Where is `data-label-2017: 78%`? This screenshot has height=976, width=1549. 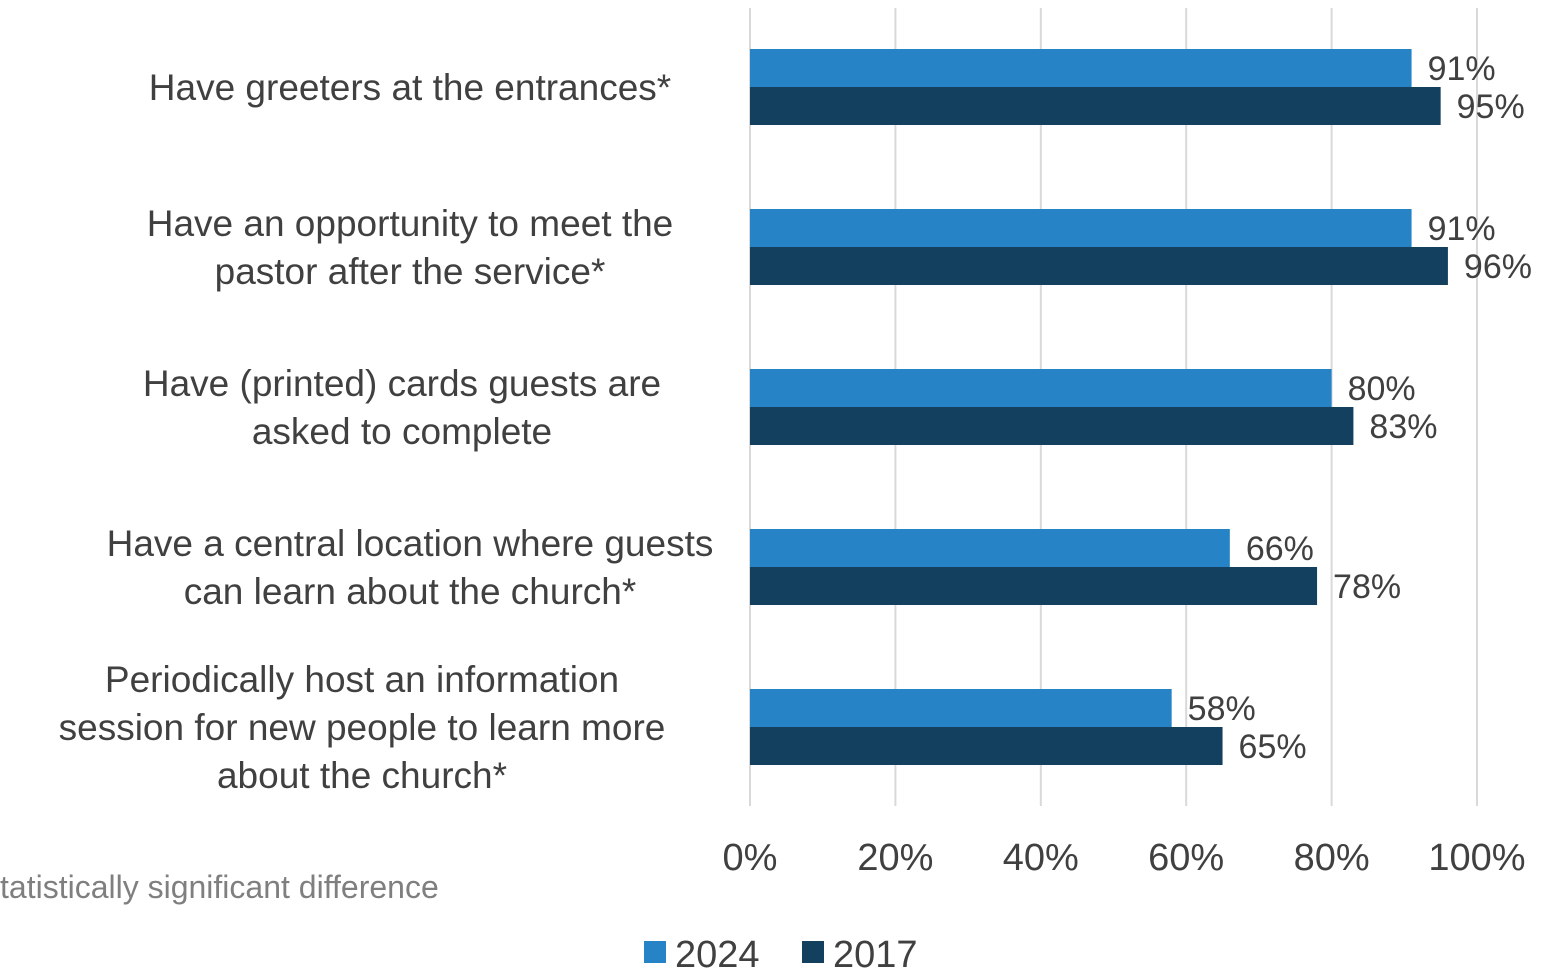 data-label-2017: 78% is located at coordinates (1367, 587).